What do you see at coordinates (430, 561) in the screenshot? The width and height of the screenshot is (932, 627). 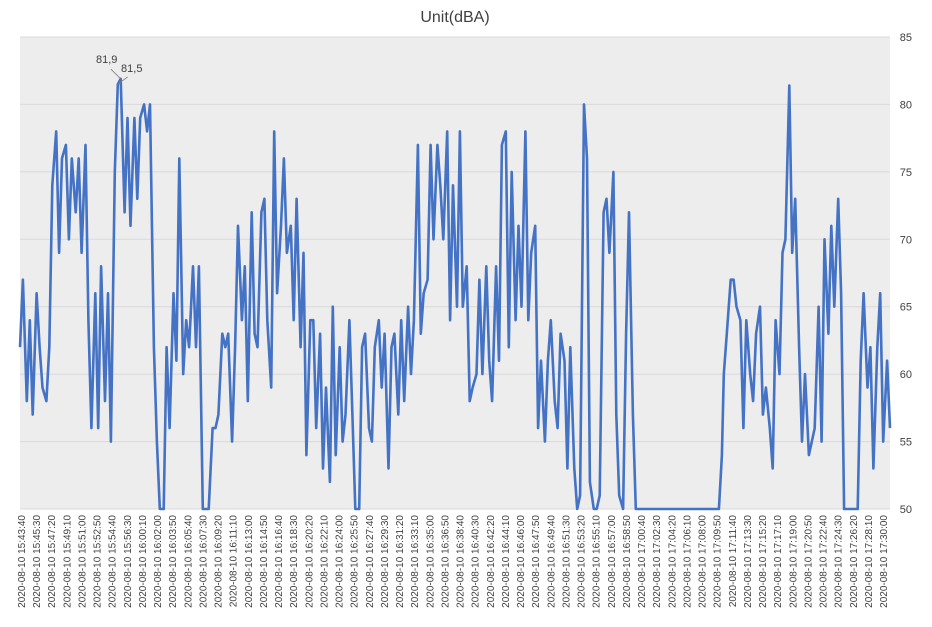 I see `x-tick-label: 2020-08-10 16:35:00` at bounding box center [430, 561].